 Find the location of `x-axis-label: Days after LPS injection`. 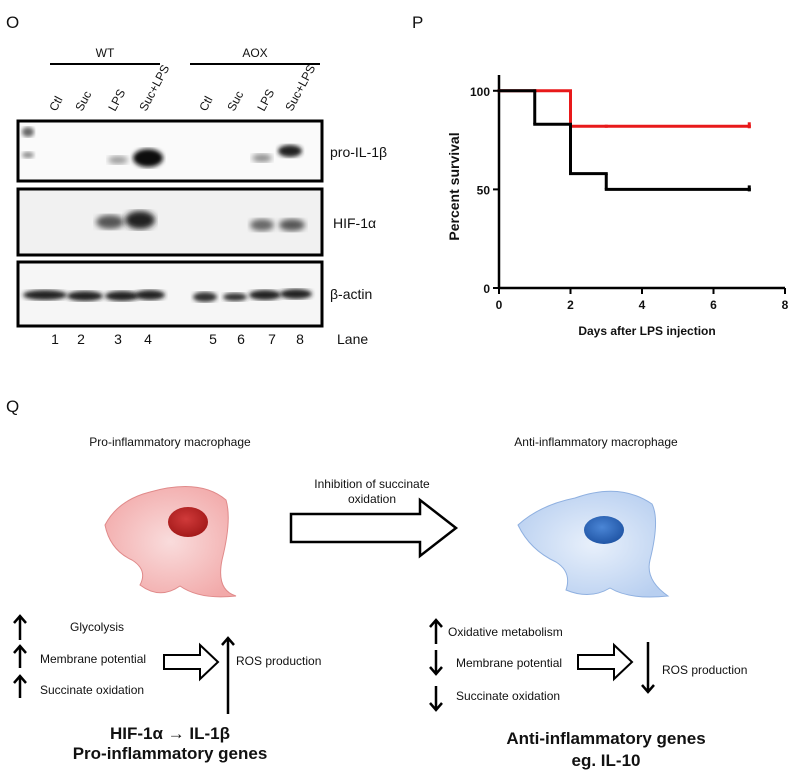

x-axis-label: Days after LPS injection is located at coordinates (646, 331).